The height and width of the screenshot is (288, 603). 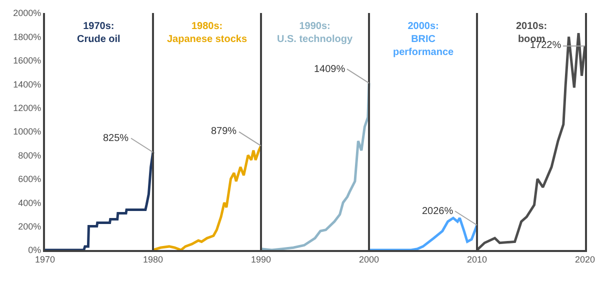 What do you see at coordinates (27, 13) in the screenshot?
I see `y-tick-label: 2000%` at bounding box center [27, 13].